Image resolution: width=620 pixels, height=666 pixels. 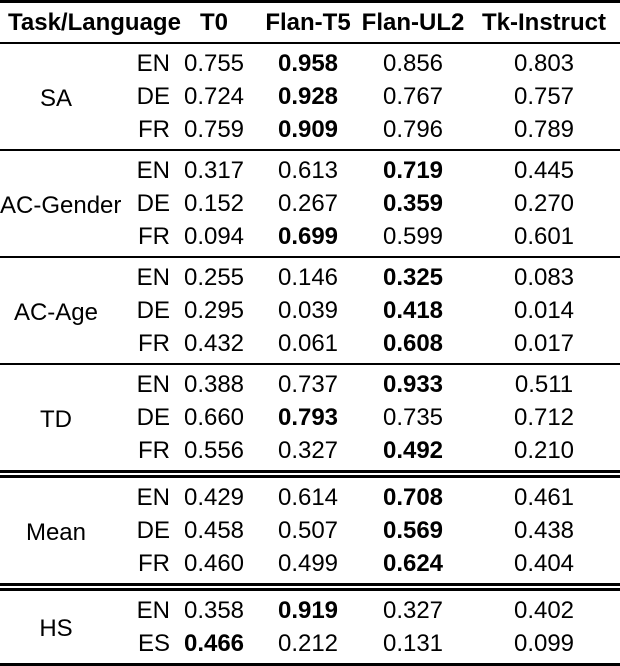 I want to click on metric-value: 0.928, so click(x=308, y=96).